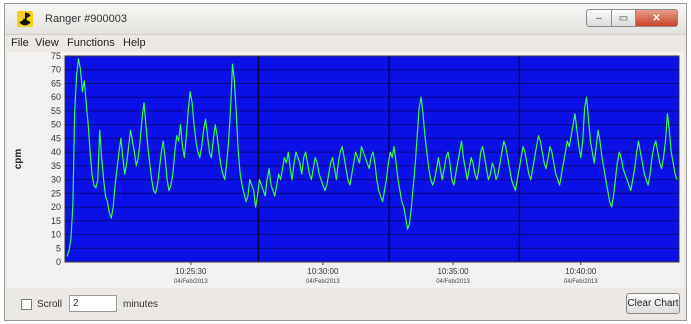 The image size is (691, 324). Describe the element at coordinates (56, 56) in the screenshot. I see `y-tick-label: 75` at that location.